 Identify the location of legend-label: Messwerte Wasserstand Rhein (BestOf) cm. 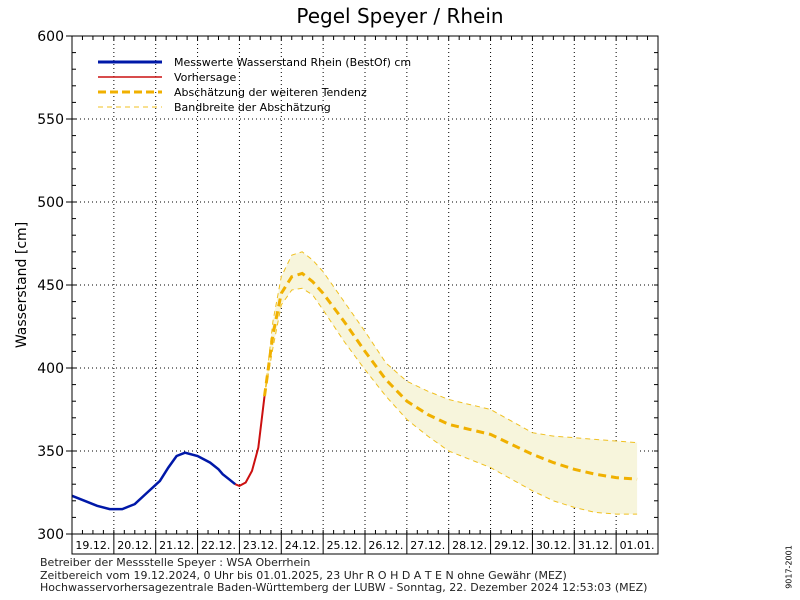
(292, 62).